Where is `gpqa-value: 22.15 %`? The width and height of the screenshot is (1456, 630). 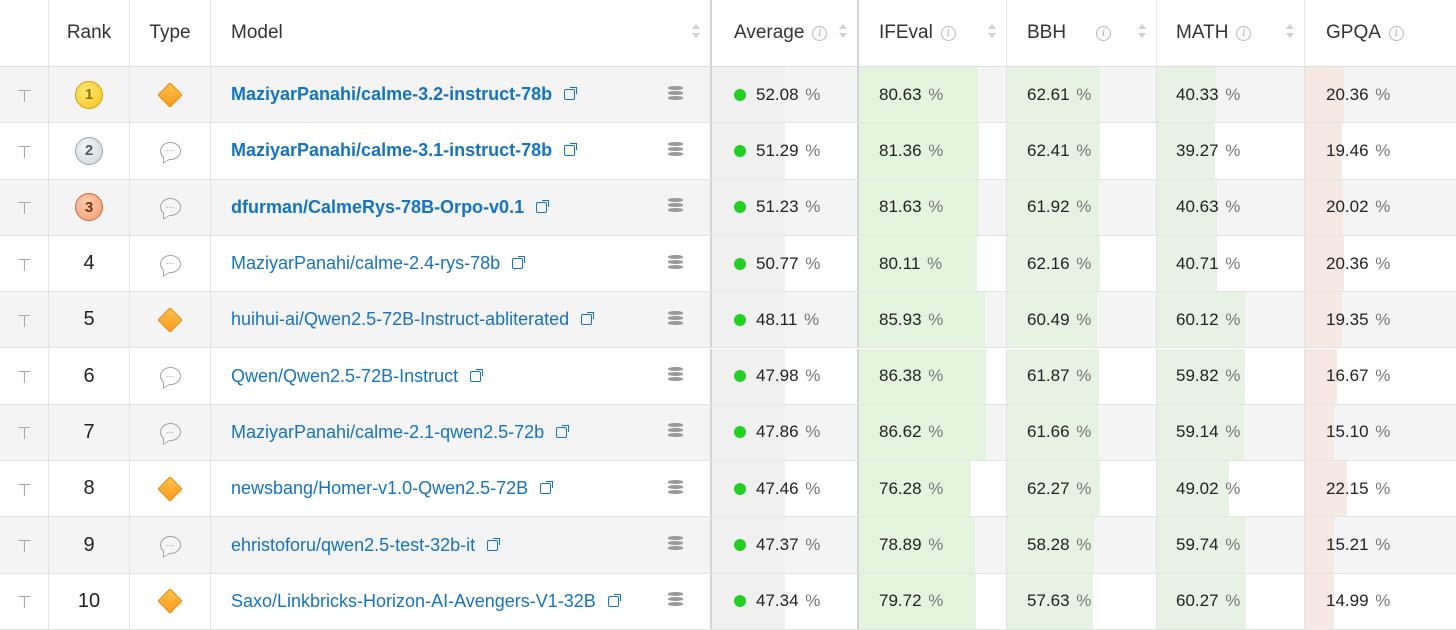
gpqa-value: 22.15 % is located at coordinates (1358, 489).